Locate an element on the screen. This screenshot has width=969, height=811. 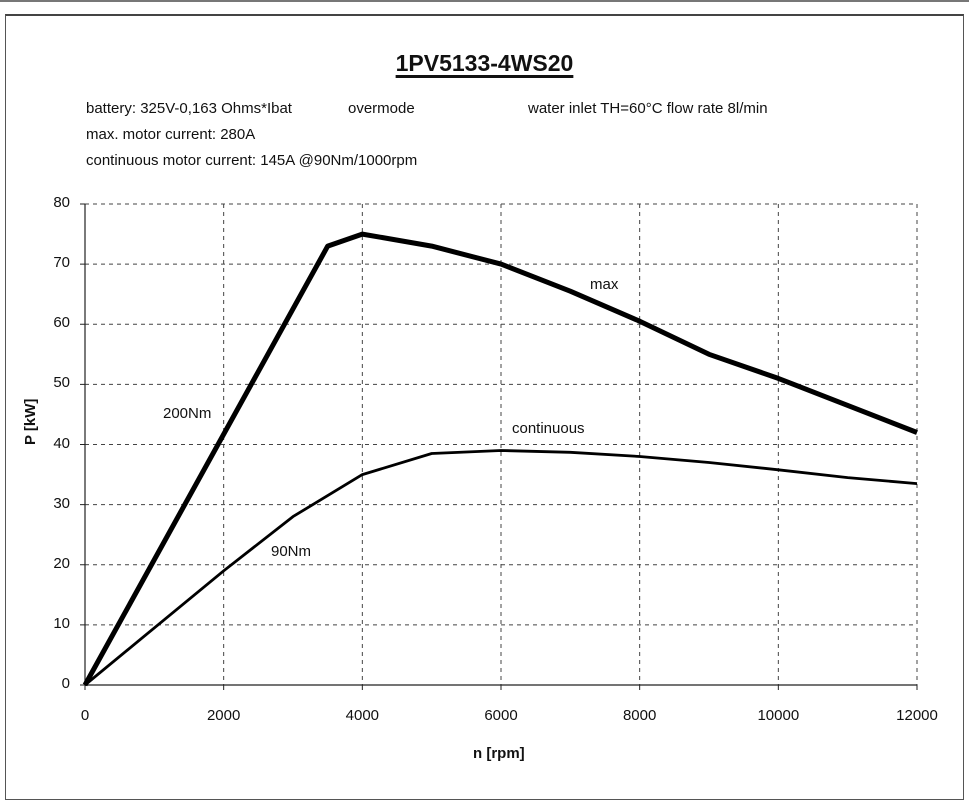
x-tick-label: 4000 is located at coordinates (362, 715).